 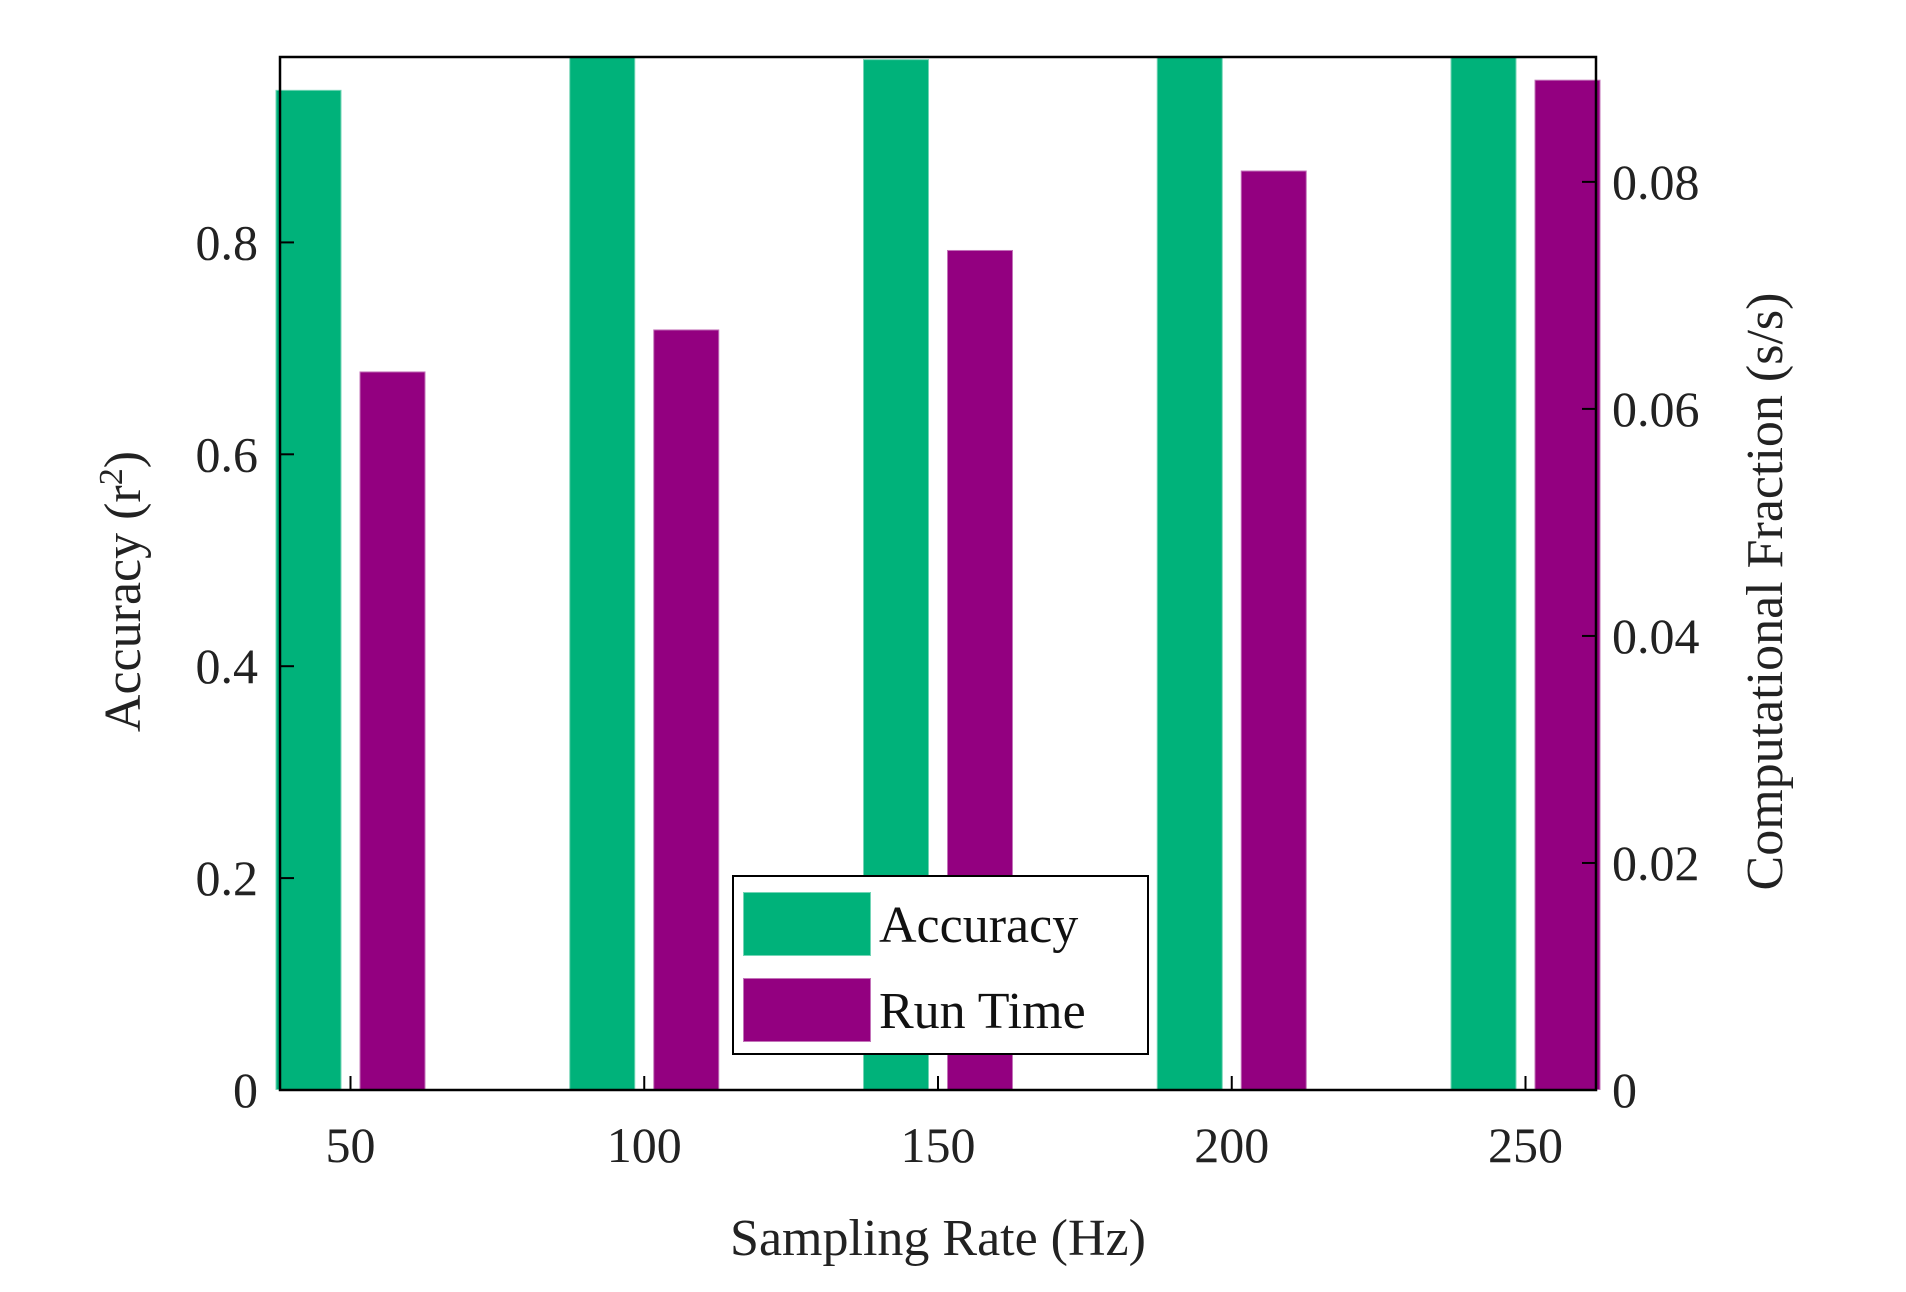 I want to click on x-tick-label-100: 100, so click(x=644, y=1145).